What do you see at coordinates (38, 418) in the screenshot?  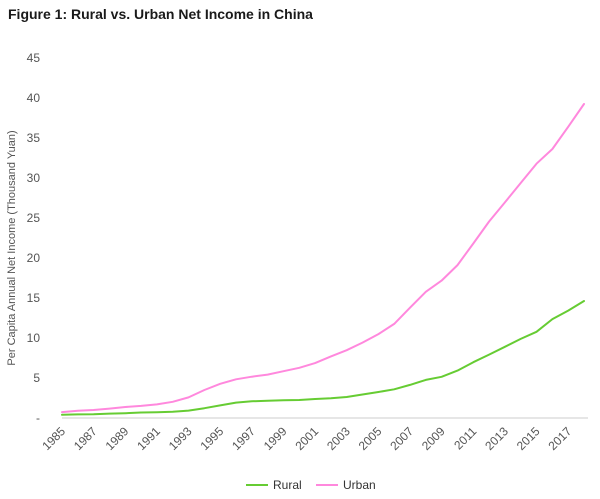 I see `y-tick-label: -` at bounding box center [38, 418].